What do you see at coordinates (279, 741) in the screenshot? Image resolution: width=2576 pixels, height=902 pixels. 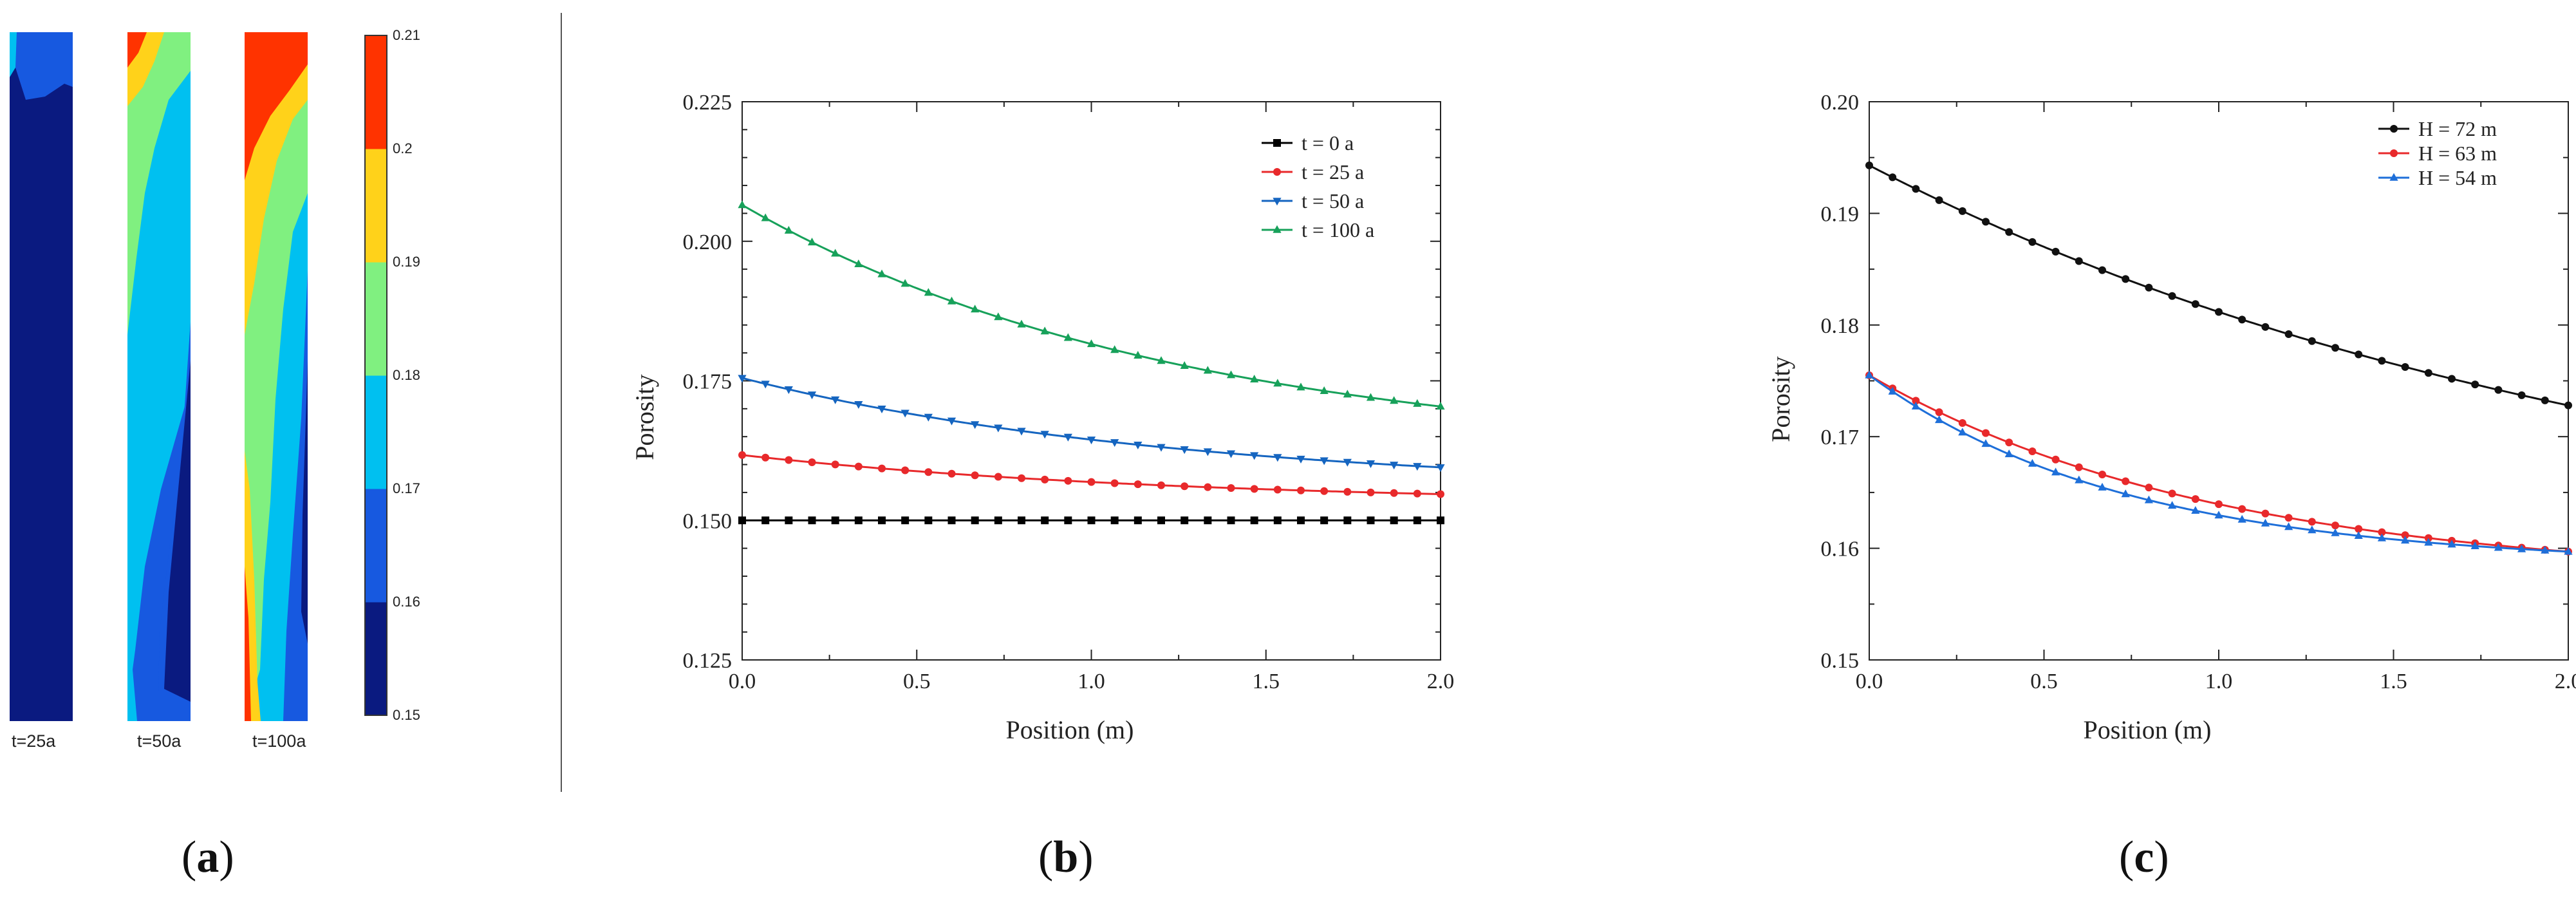 I see `contour-caption-t100: t=100a` at bounding box center [279, 741].